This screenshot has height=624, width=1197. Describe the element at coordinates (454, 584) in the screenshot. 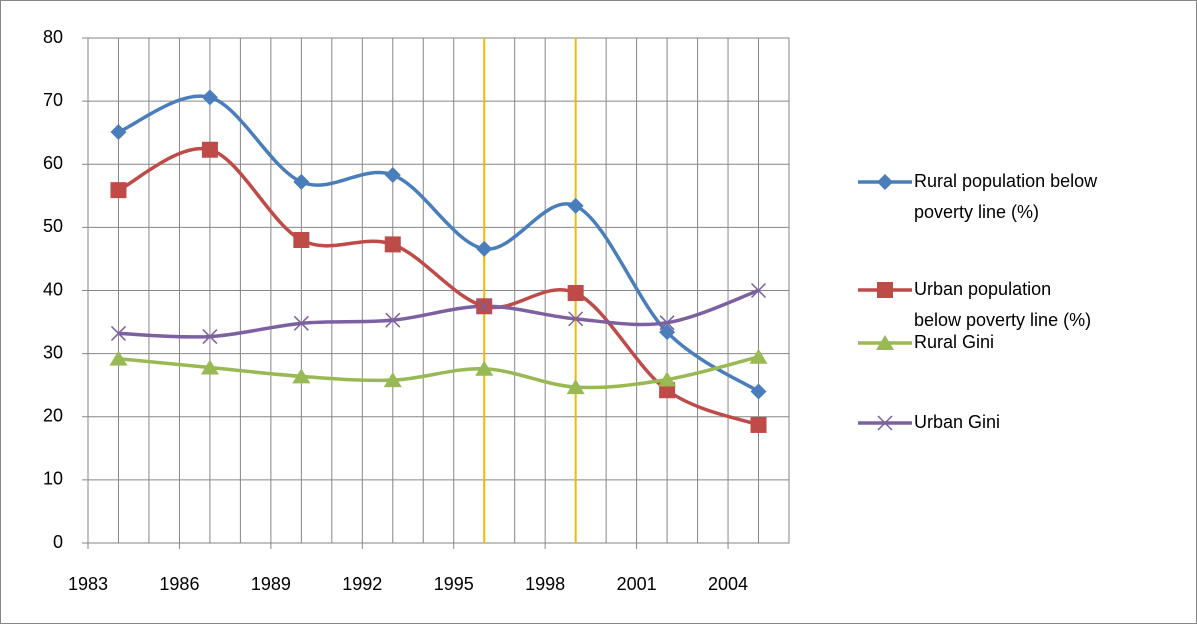

I see `x-tick-label: 1995` at that location.